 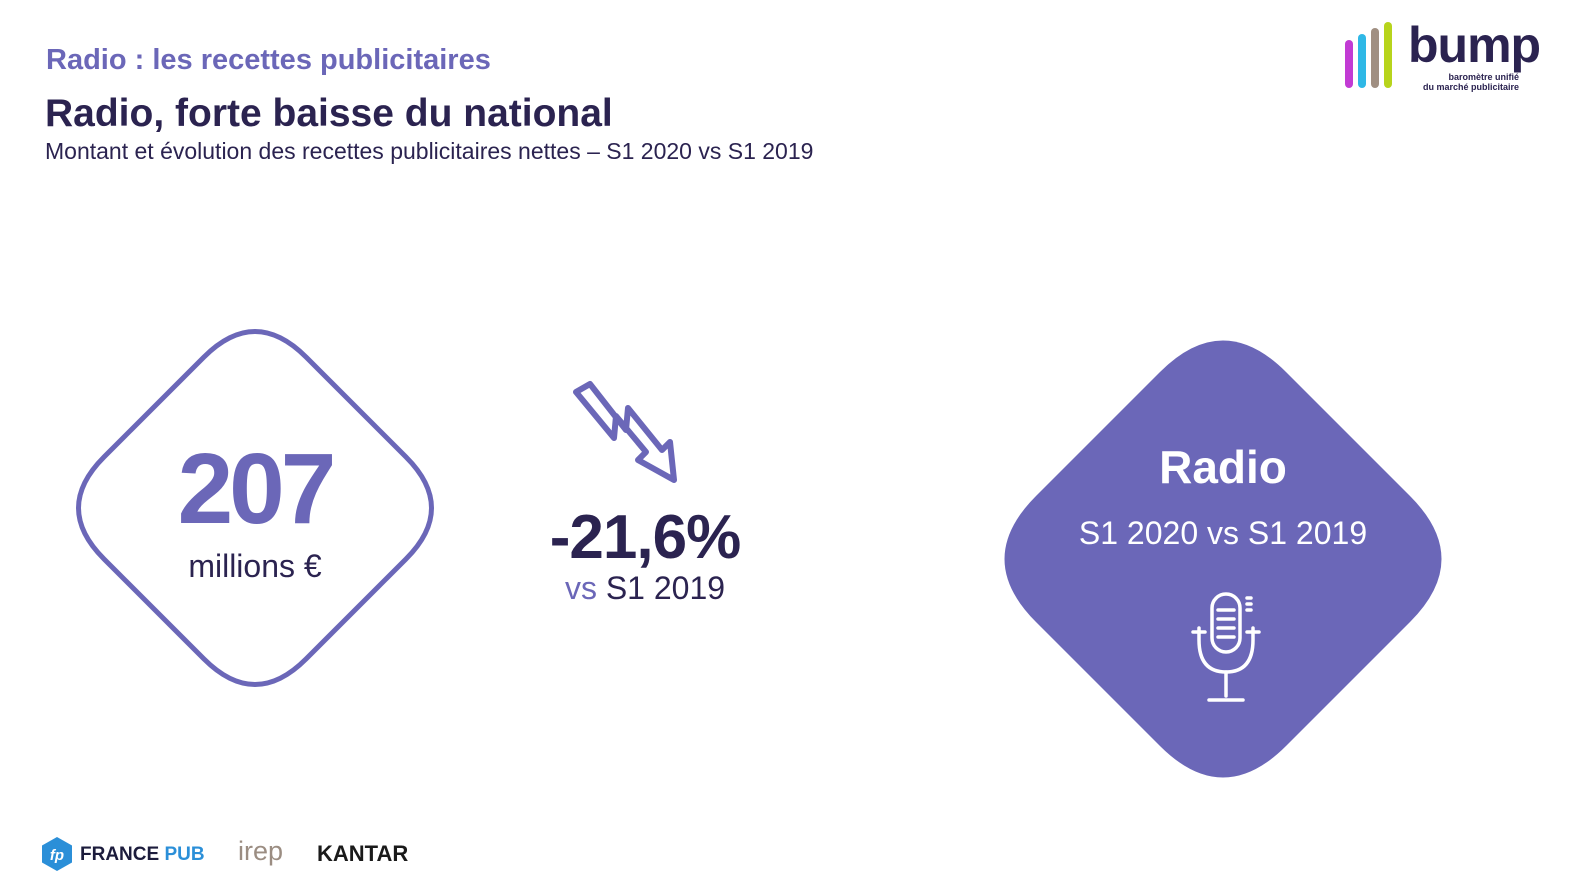 What do you see at coordinates (1483, 77) in the screenshot?
I see `bump-tagline-line1: baromètre unifié` at bounding box center [1483, 77].